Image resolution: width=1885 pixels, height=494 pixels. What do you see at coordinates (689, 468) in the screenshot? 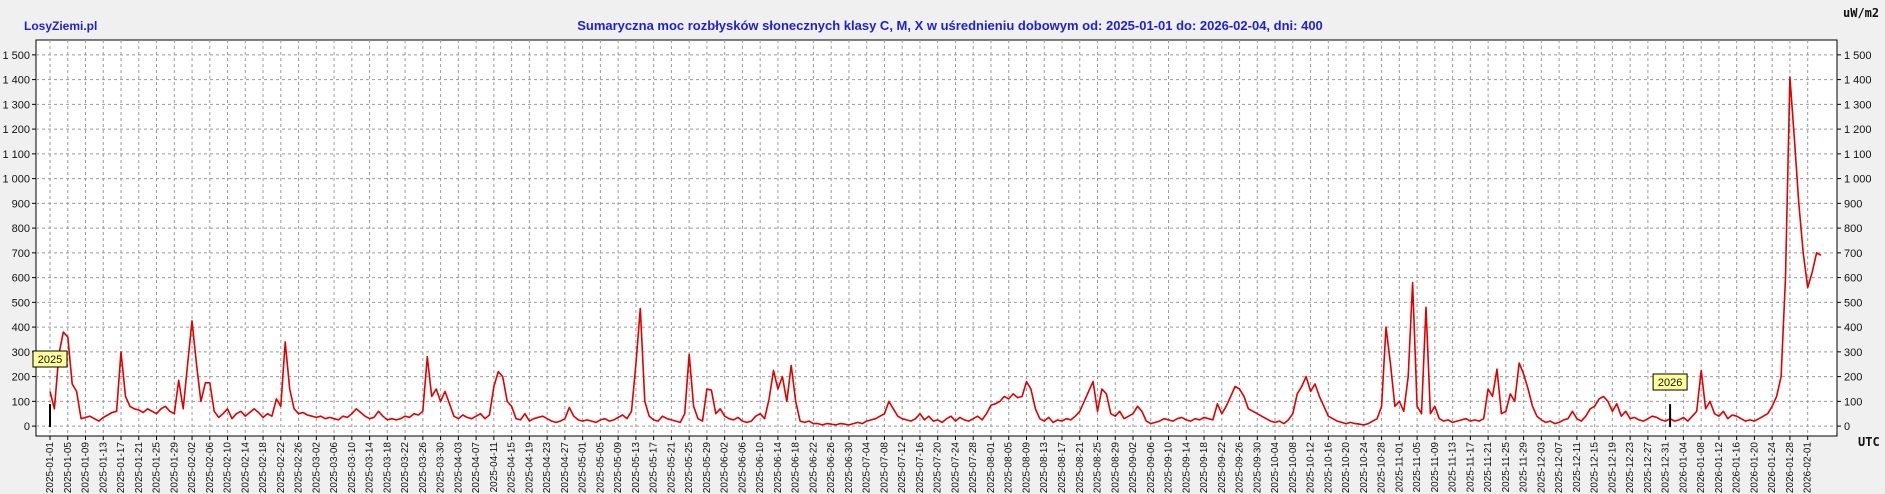
I see `x-tick-label: 2025-05-25` at bounding box center [689, 468].